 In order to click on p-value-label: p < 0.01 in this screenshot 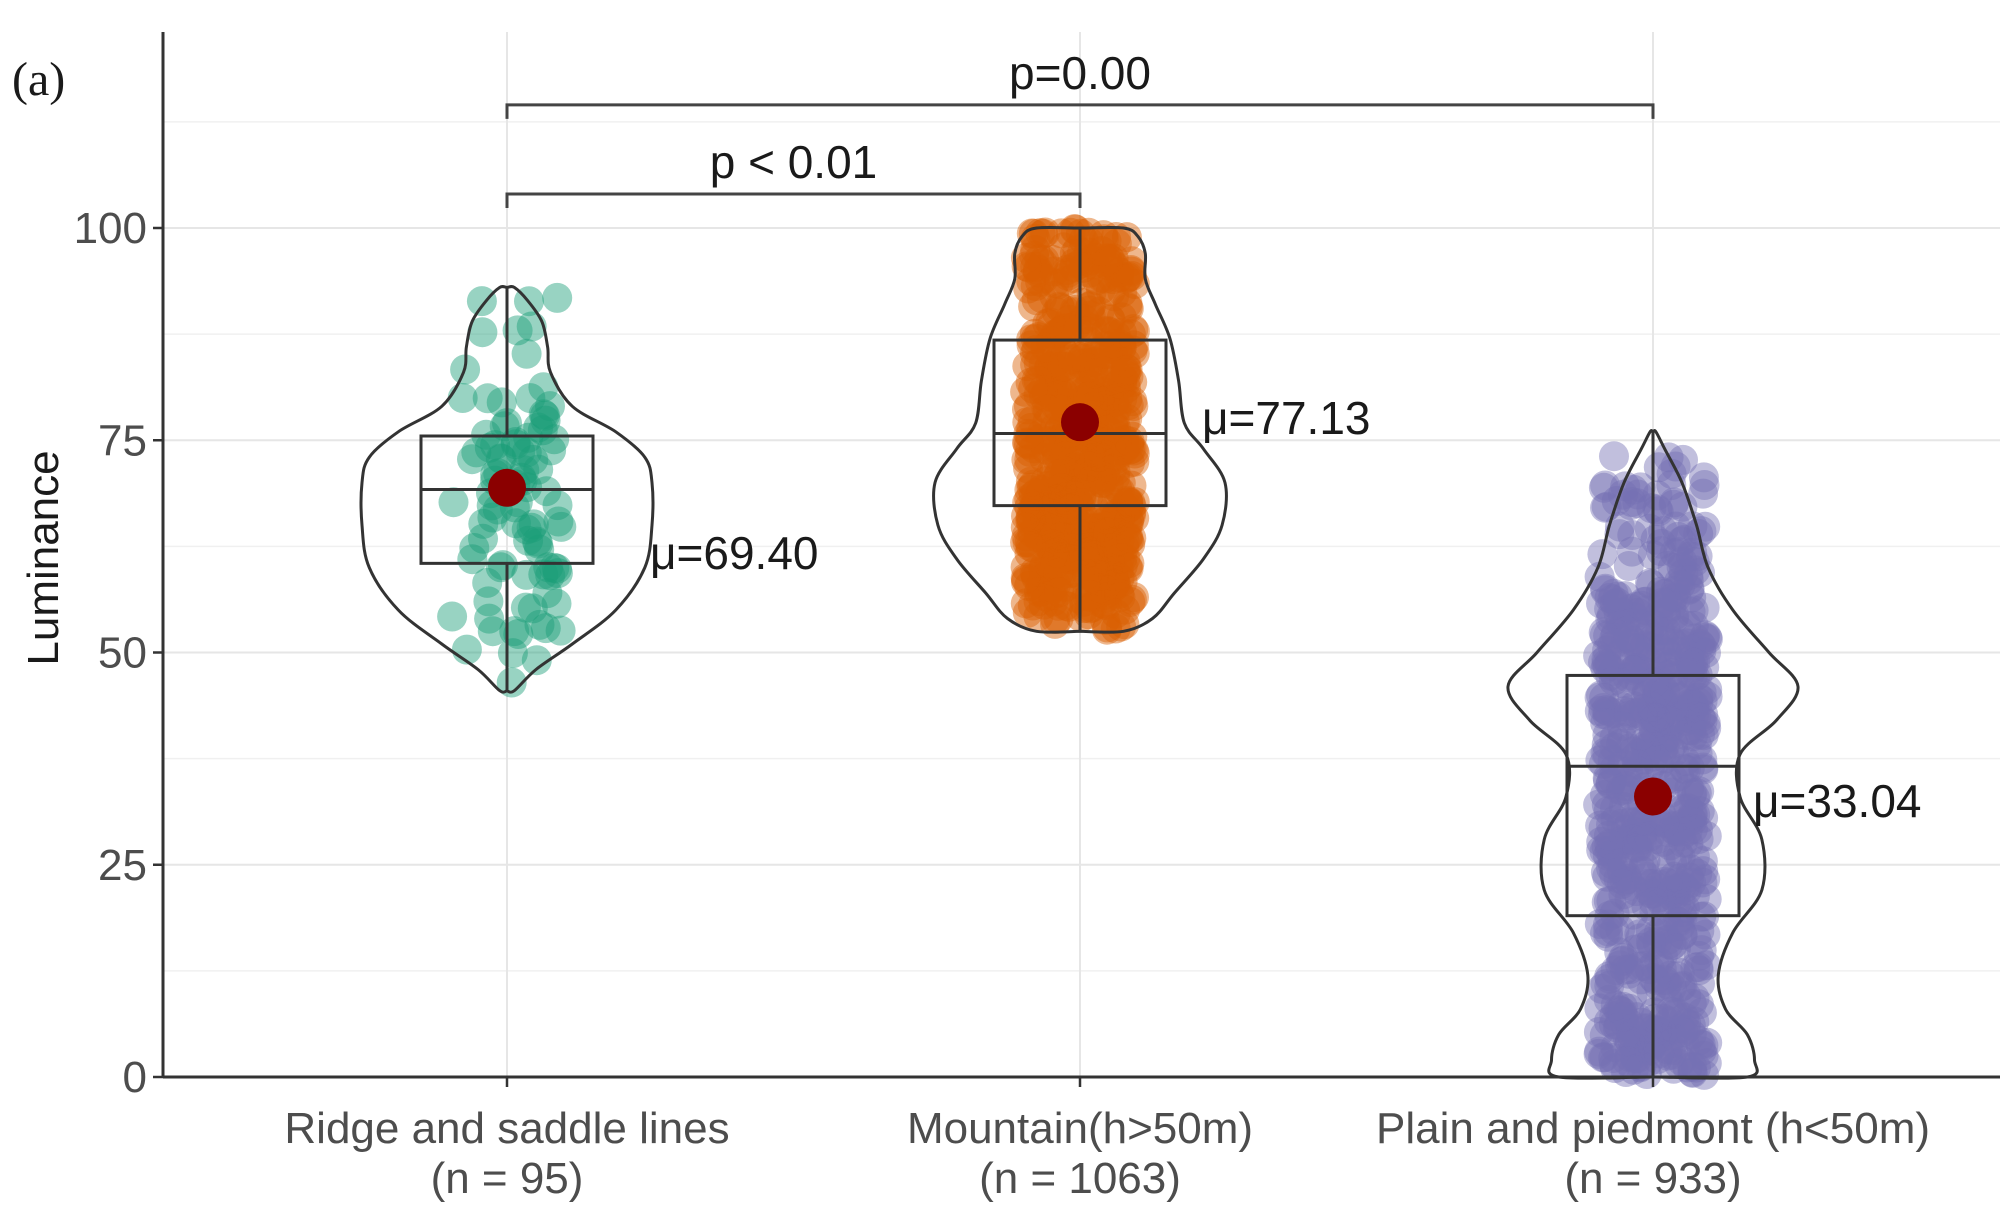, I will do `click(794, 162)`.